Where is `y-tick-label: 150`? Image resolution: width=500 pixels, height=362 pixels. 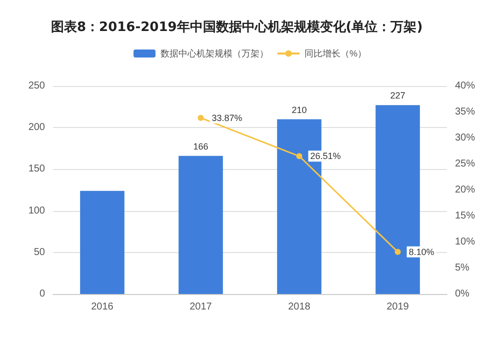 y-tick-label: 150 is located at coordinates (37, 169).